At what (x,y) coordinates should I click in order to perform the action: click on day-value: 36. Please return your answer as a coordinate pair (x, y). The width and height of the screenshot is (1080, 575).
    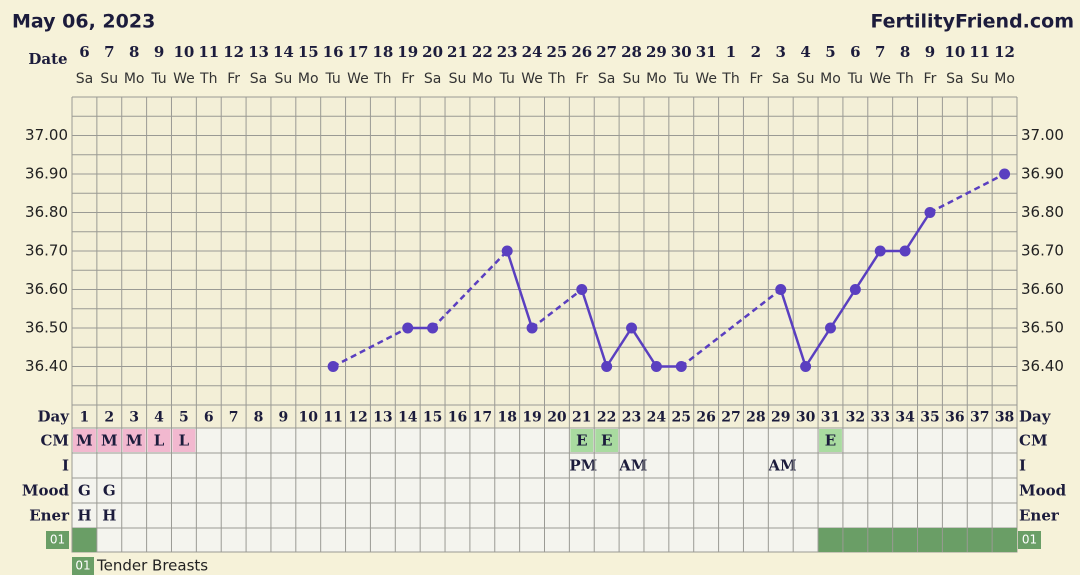
    Looking at the image, I should click on (954, 418).